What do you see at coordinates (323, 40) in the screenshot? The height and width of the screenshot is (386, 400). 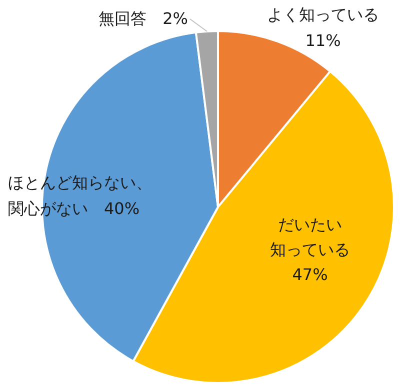 I see `data-label: 11%` at bounding box center [323, 40].